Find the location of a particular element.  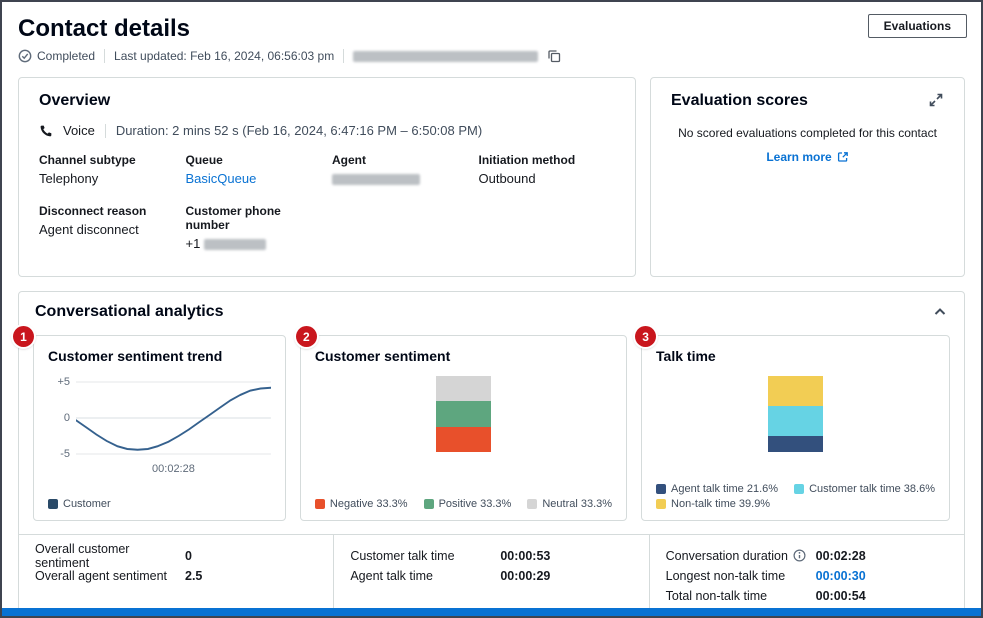

learn-more-label: Learn more is located at coordinates (799, 157).